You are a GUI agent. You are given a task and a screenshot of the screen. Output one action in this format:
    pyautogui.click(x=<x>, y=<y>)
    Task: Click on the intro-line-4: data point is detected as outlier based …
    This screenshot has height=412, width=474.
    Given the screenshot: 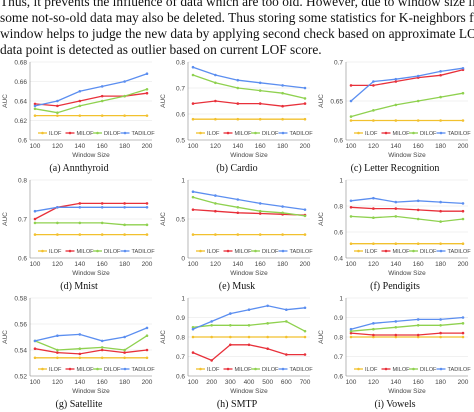 What is the action you would take?
    pyautogui.click(x=161, y=49)
    